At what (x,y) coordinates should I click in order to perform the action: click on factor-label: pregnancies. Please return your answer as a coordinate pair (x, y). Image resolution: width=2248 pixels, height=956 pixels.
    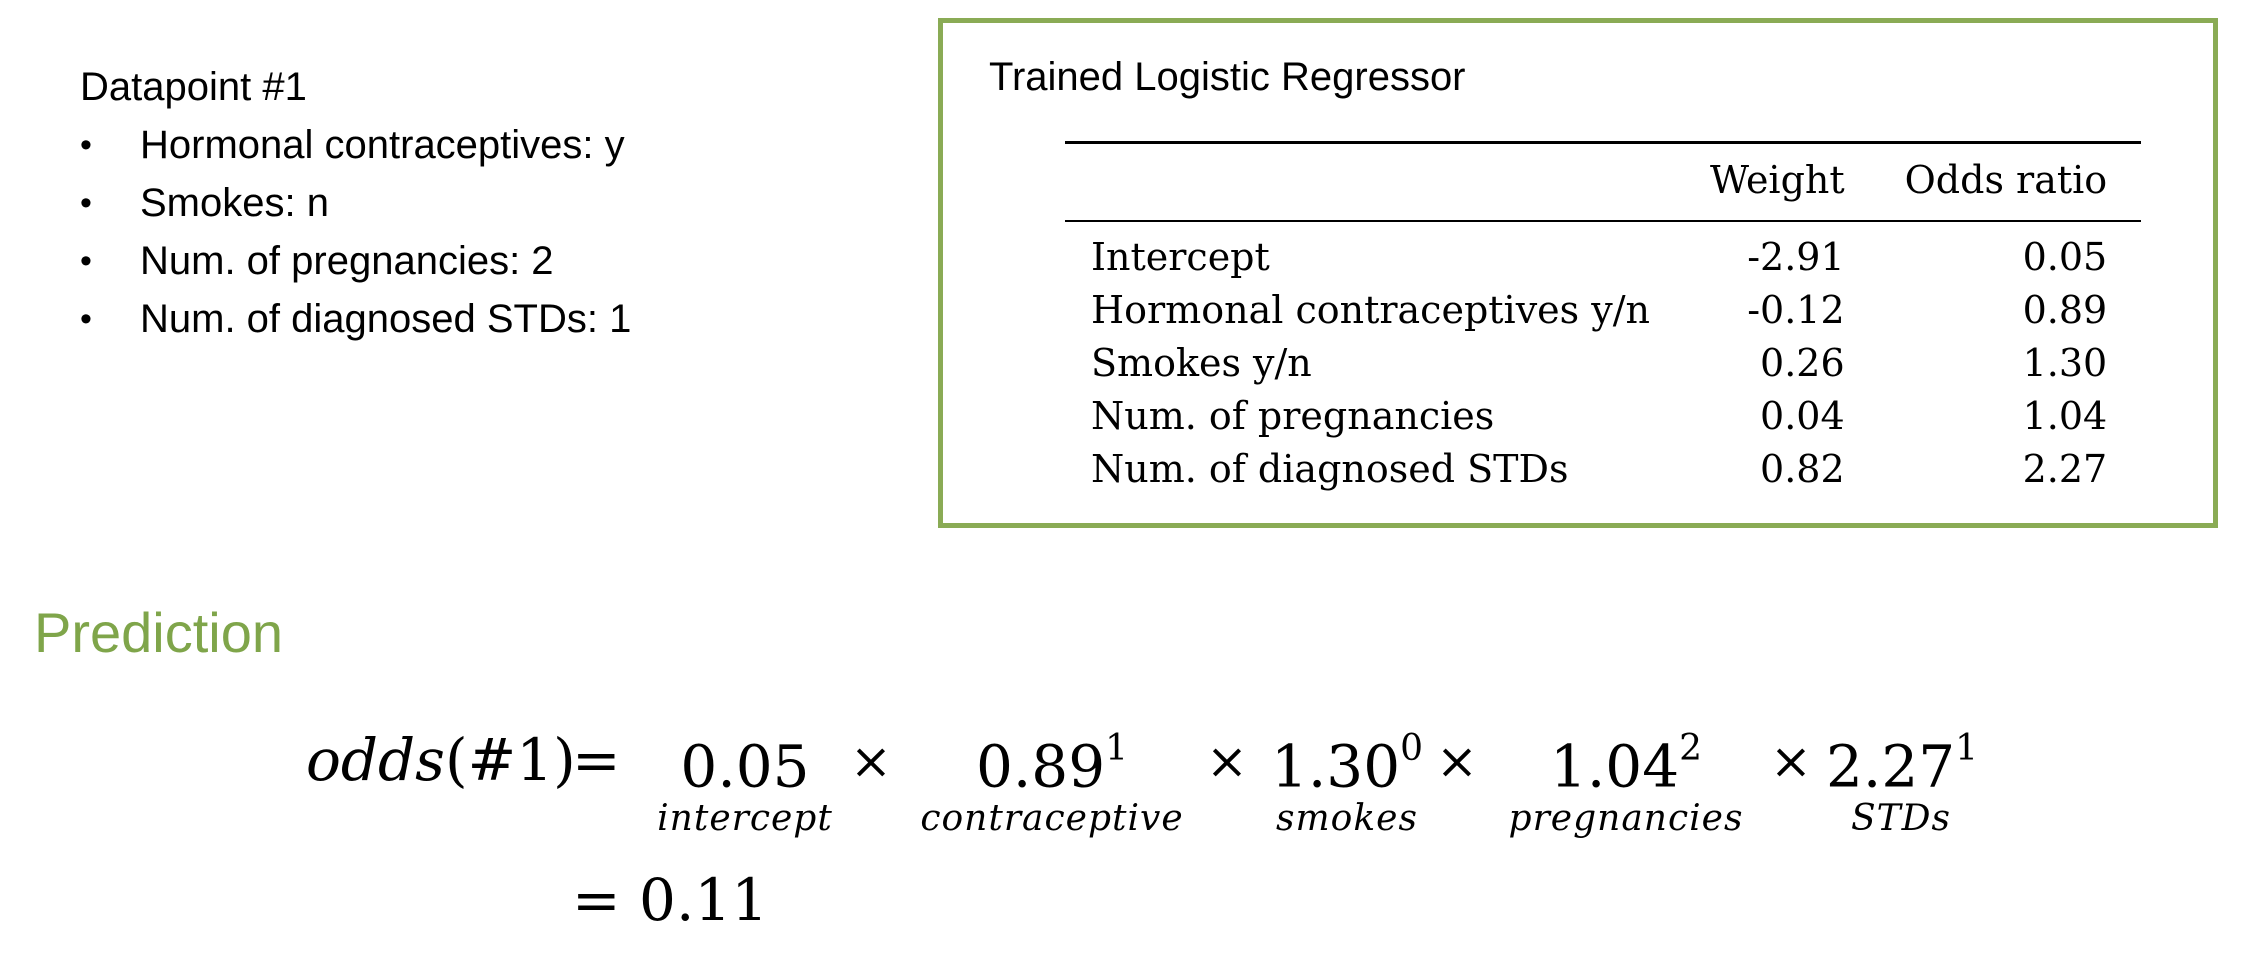
    Looking at the image, I should click on (1626, 819).